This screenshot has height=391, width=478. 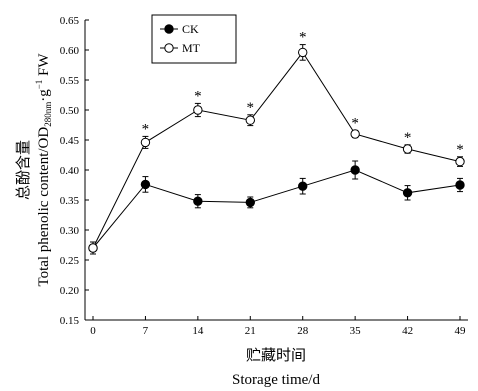 What do you see at coordinates (276, 380) in the screenshot?
I see `x-axis-title-en: Storage time/d` at bounding box center [276, 380].